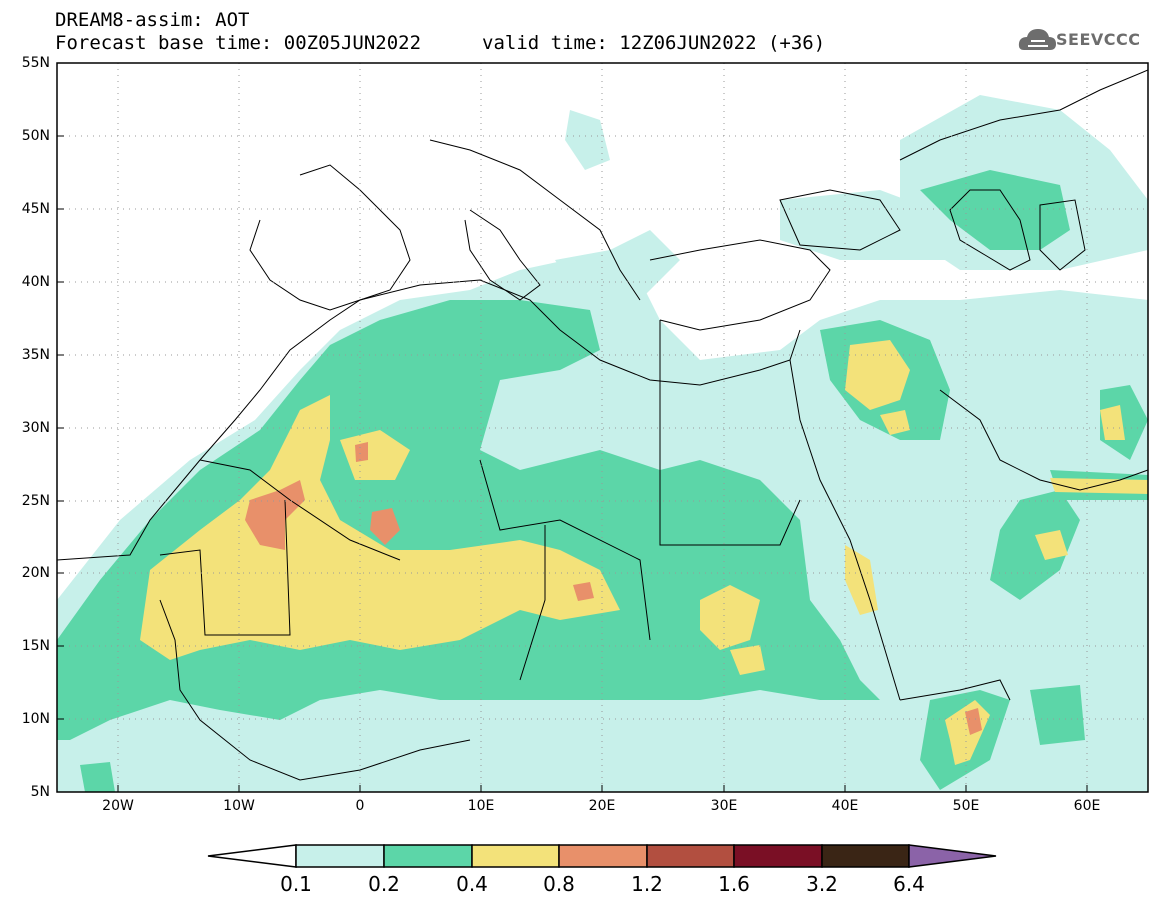  Describe the element at coordinates (909, 884) in the screenshot. I see `colorbar-label: 6.4` at that location.